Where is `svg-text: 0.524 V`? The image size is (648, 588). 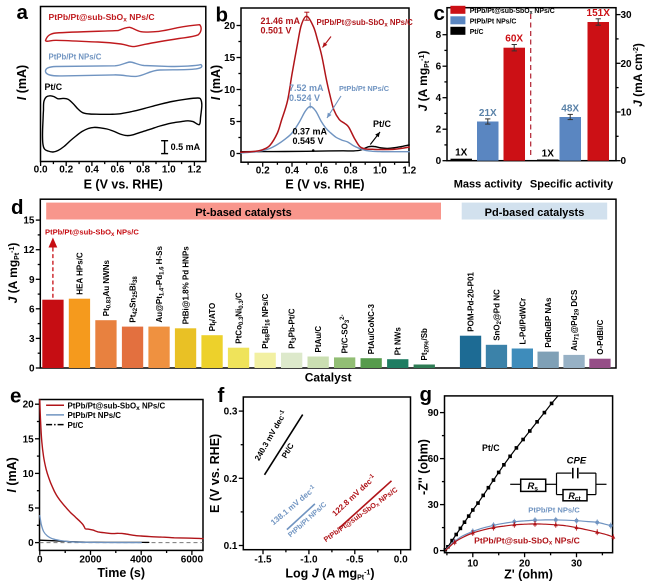 svg-text: 0.524 V is located at coordinates (304, 98).